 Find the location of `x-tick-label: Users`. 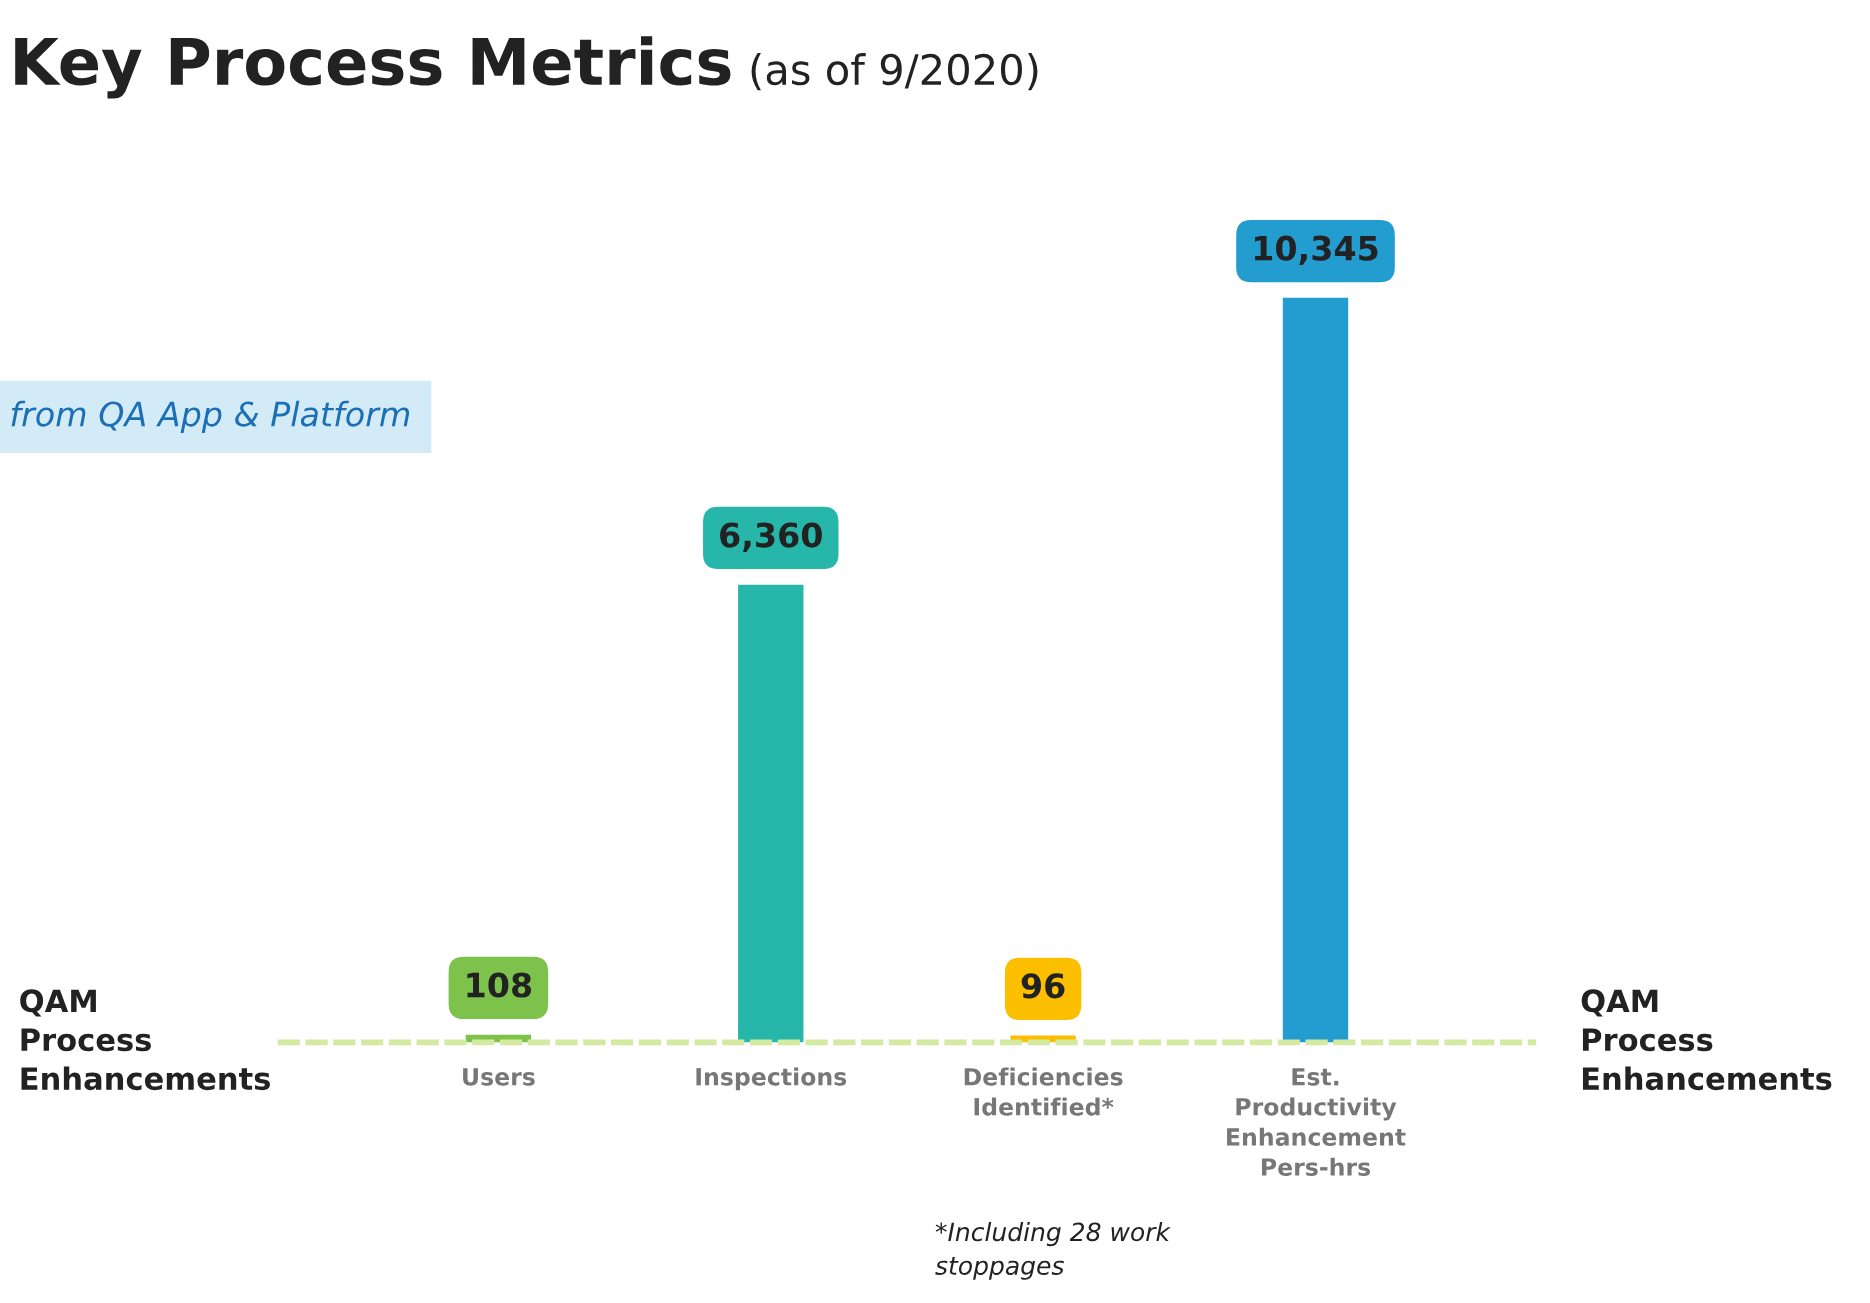

x-tick-label: Users is located at coordinates (499, 1077).